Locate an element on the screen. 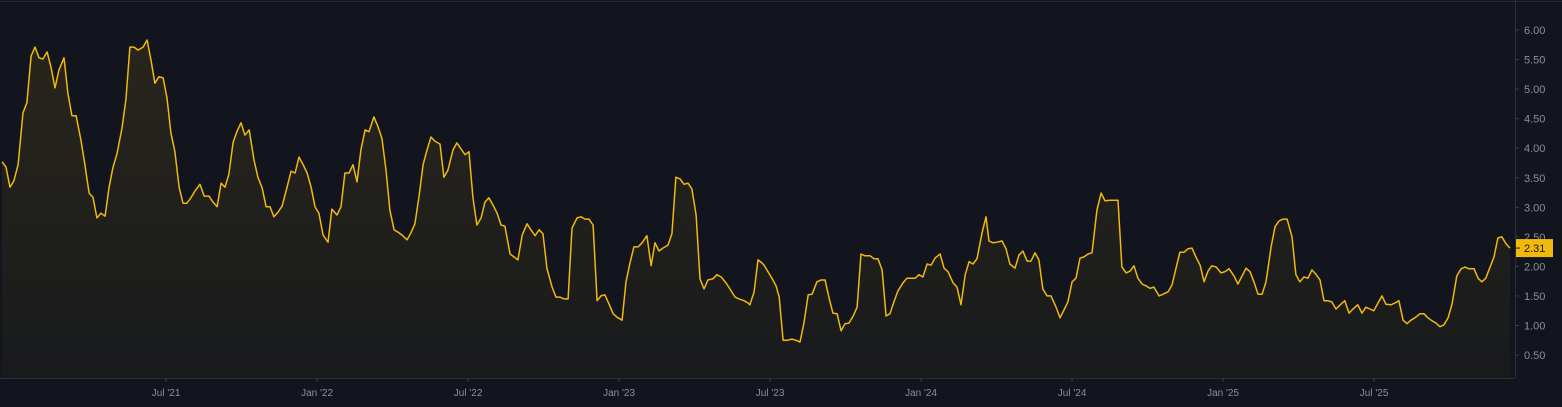  x-tick-label: Jul '21 is located at coordinates (166, 393).